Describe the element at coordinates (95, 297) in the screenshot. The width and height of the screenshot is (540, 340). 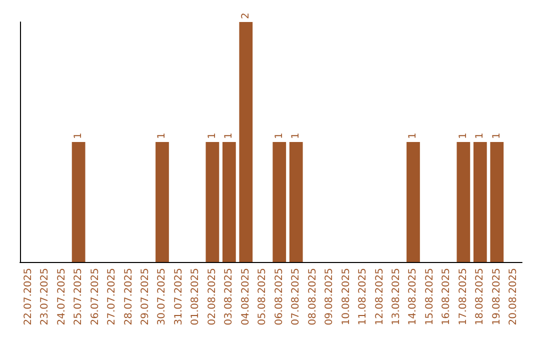
I see `x-tick-label: 26.07.2025` at that location.